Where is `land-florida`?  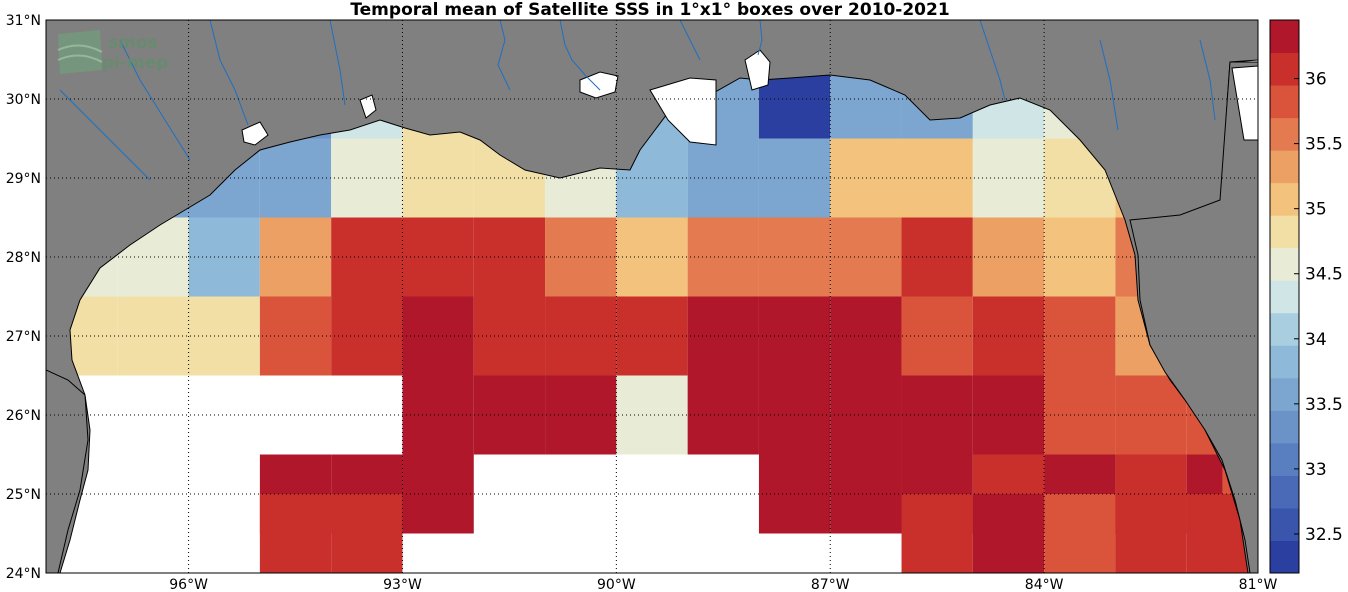
land-florida is located at coordinates (1193, 317).